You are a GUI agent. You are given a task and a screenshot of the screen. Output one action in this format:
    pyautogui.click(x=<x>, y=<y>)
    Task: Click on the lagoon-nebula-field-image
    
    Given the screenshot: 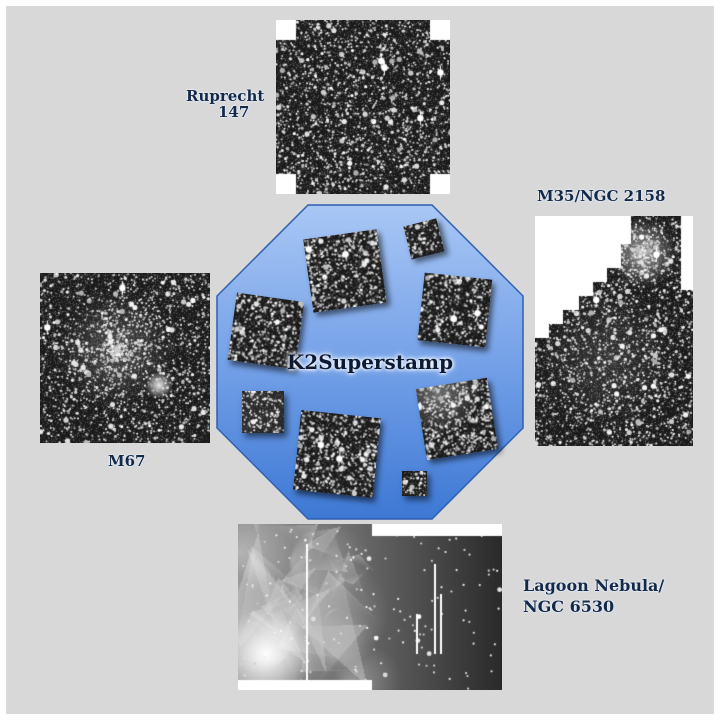 What is the action you would take?
    pyautogui.click(x=370, y=607)
    